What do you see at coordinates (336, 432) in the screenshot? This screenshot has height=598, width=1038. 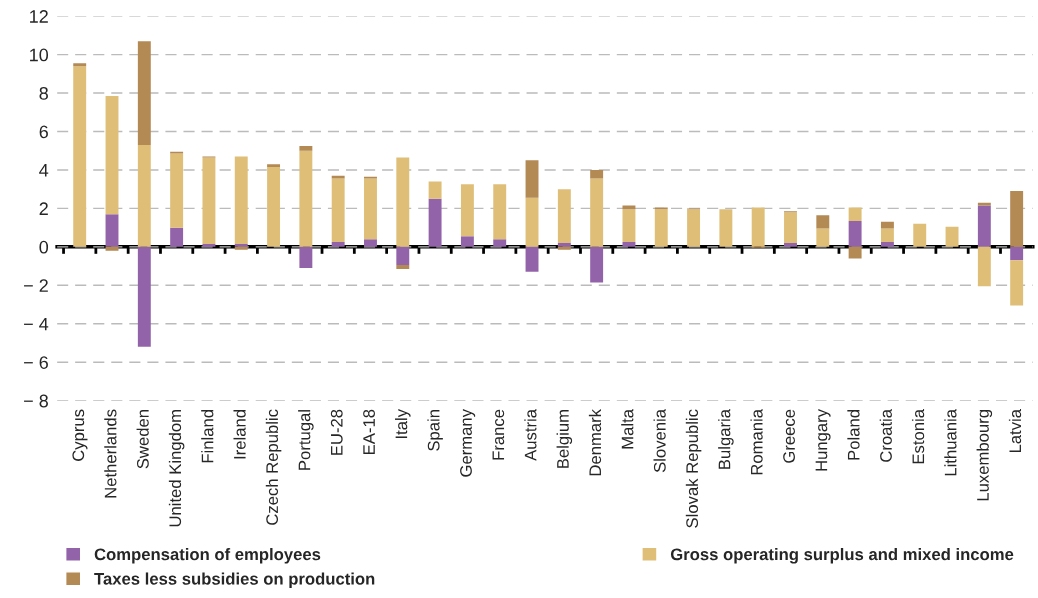 I see `x-tick-label: EU-28` at bounding box center [336, 432].